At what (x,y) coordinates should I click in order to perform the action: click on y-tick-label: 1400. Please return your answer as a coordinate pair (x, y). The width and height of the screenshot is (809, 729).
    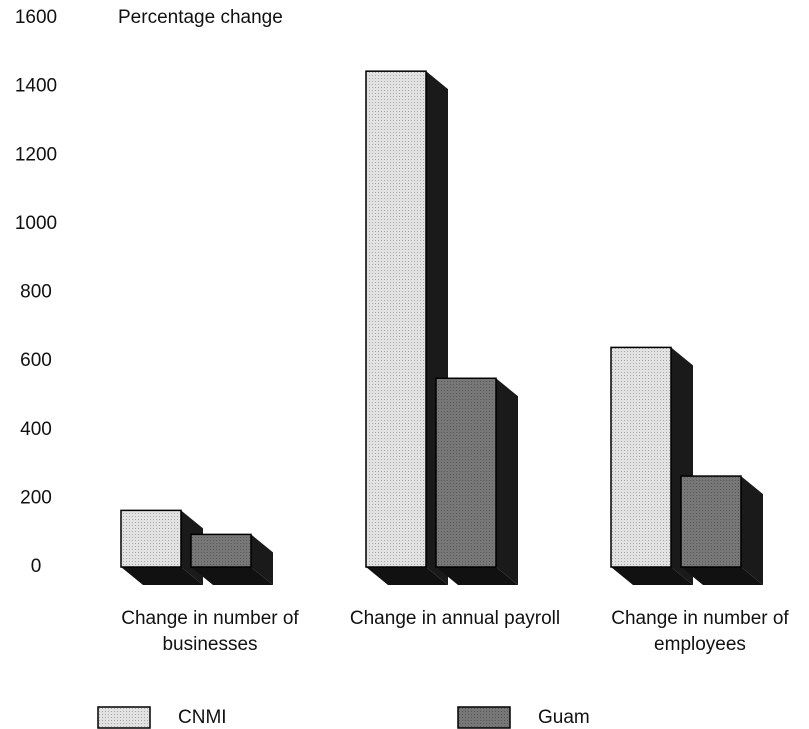
    Looking at the image, I should click on (36, 86).